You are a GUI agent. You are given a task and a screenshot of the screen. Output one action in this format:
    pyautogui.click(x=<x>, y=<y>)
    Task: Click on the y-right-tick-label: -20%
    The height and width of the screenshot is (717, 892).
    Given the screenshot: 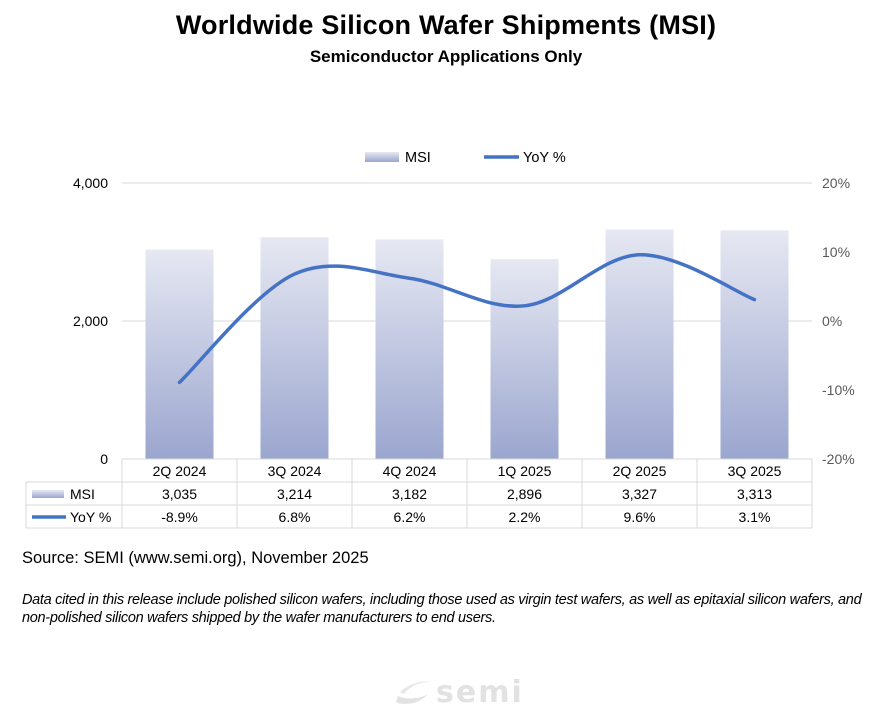 What is the action you would take?
    pyautogui.click(x=838, y=459)
    